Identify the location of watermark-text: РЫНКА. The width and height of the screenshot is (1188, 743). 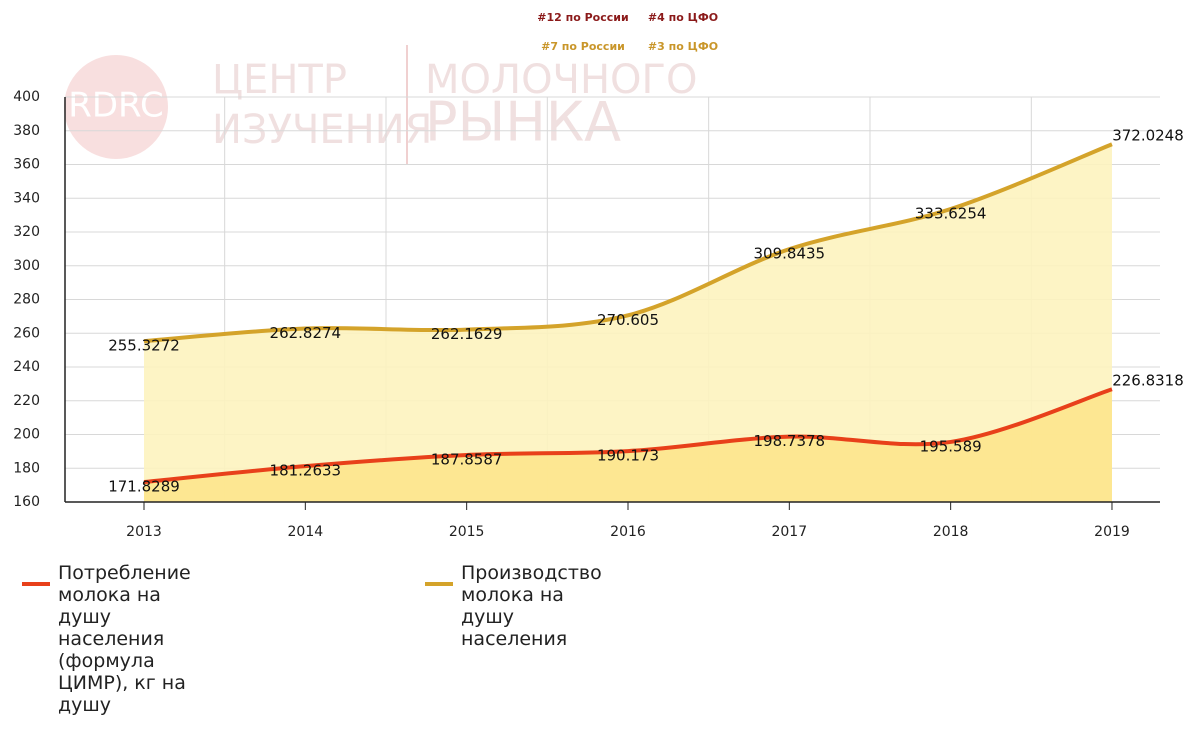
(523, 122).